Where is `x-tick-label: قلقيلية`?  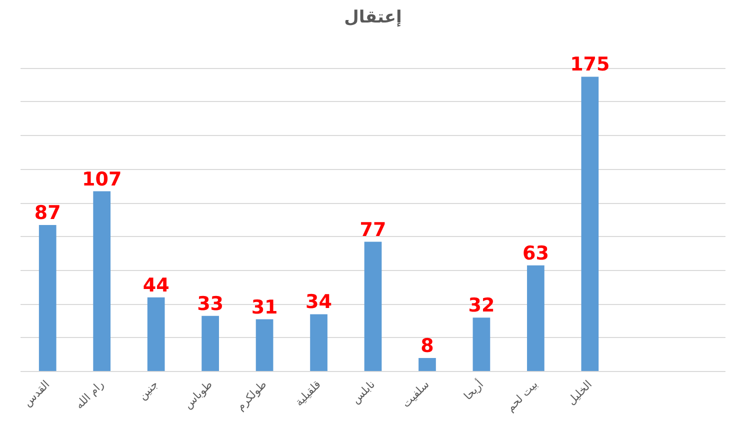 x-tick-label: قلقيلية is located at coordinates (308, 393).